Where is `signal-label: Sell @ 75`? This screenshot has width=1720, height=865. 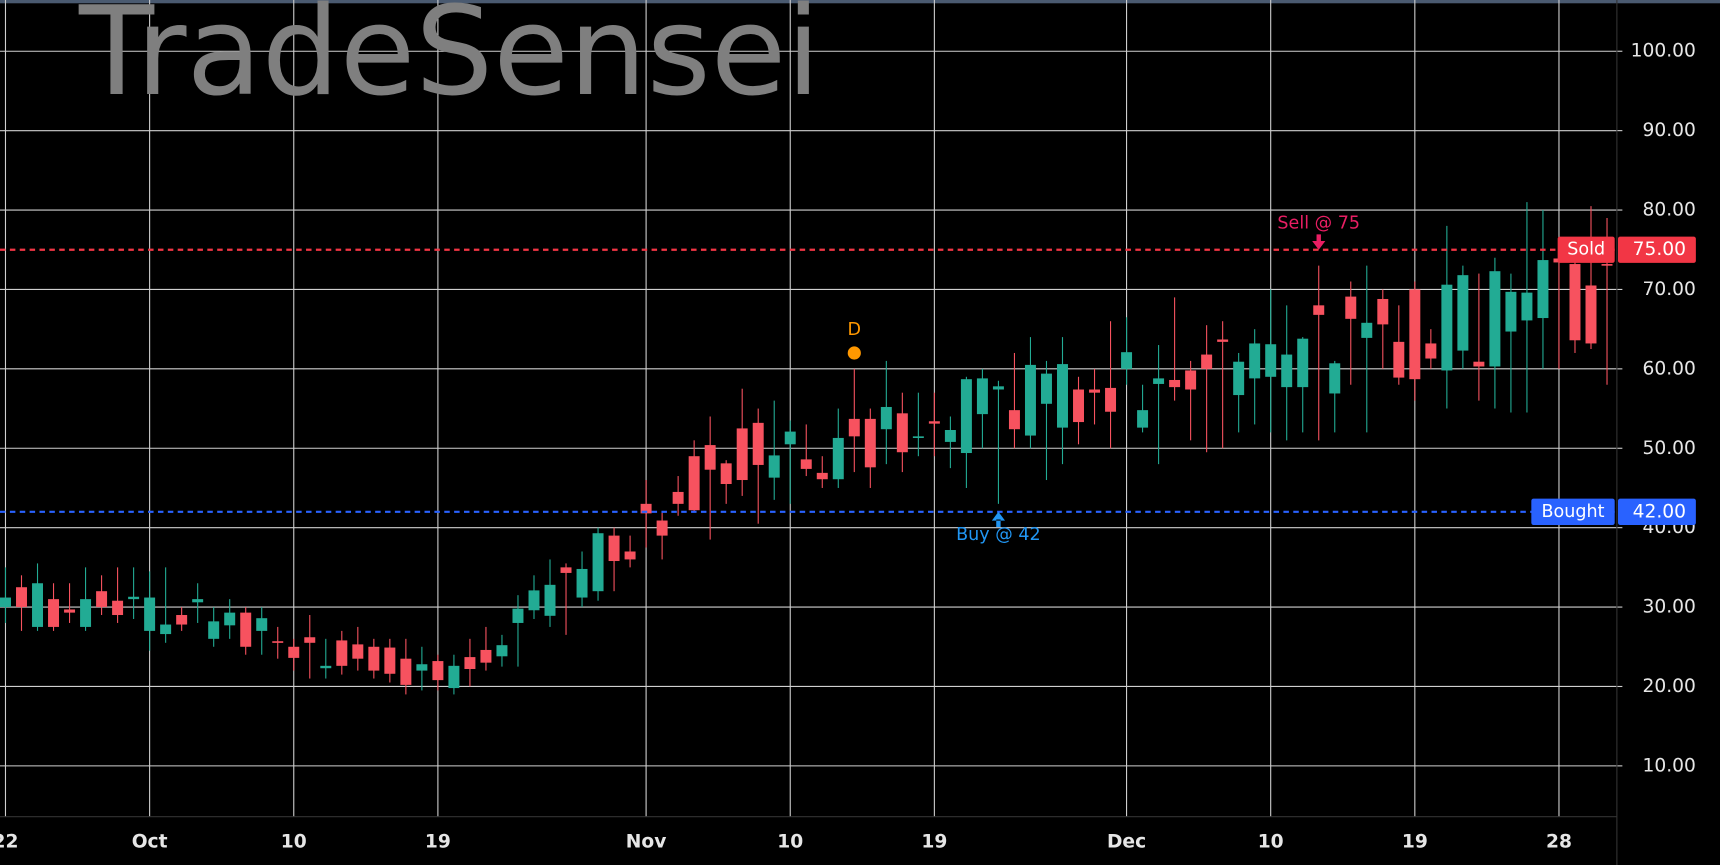 signal-label: Sell @ 75 is located at coordinates (1318, 223).